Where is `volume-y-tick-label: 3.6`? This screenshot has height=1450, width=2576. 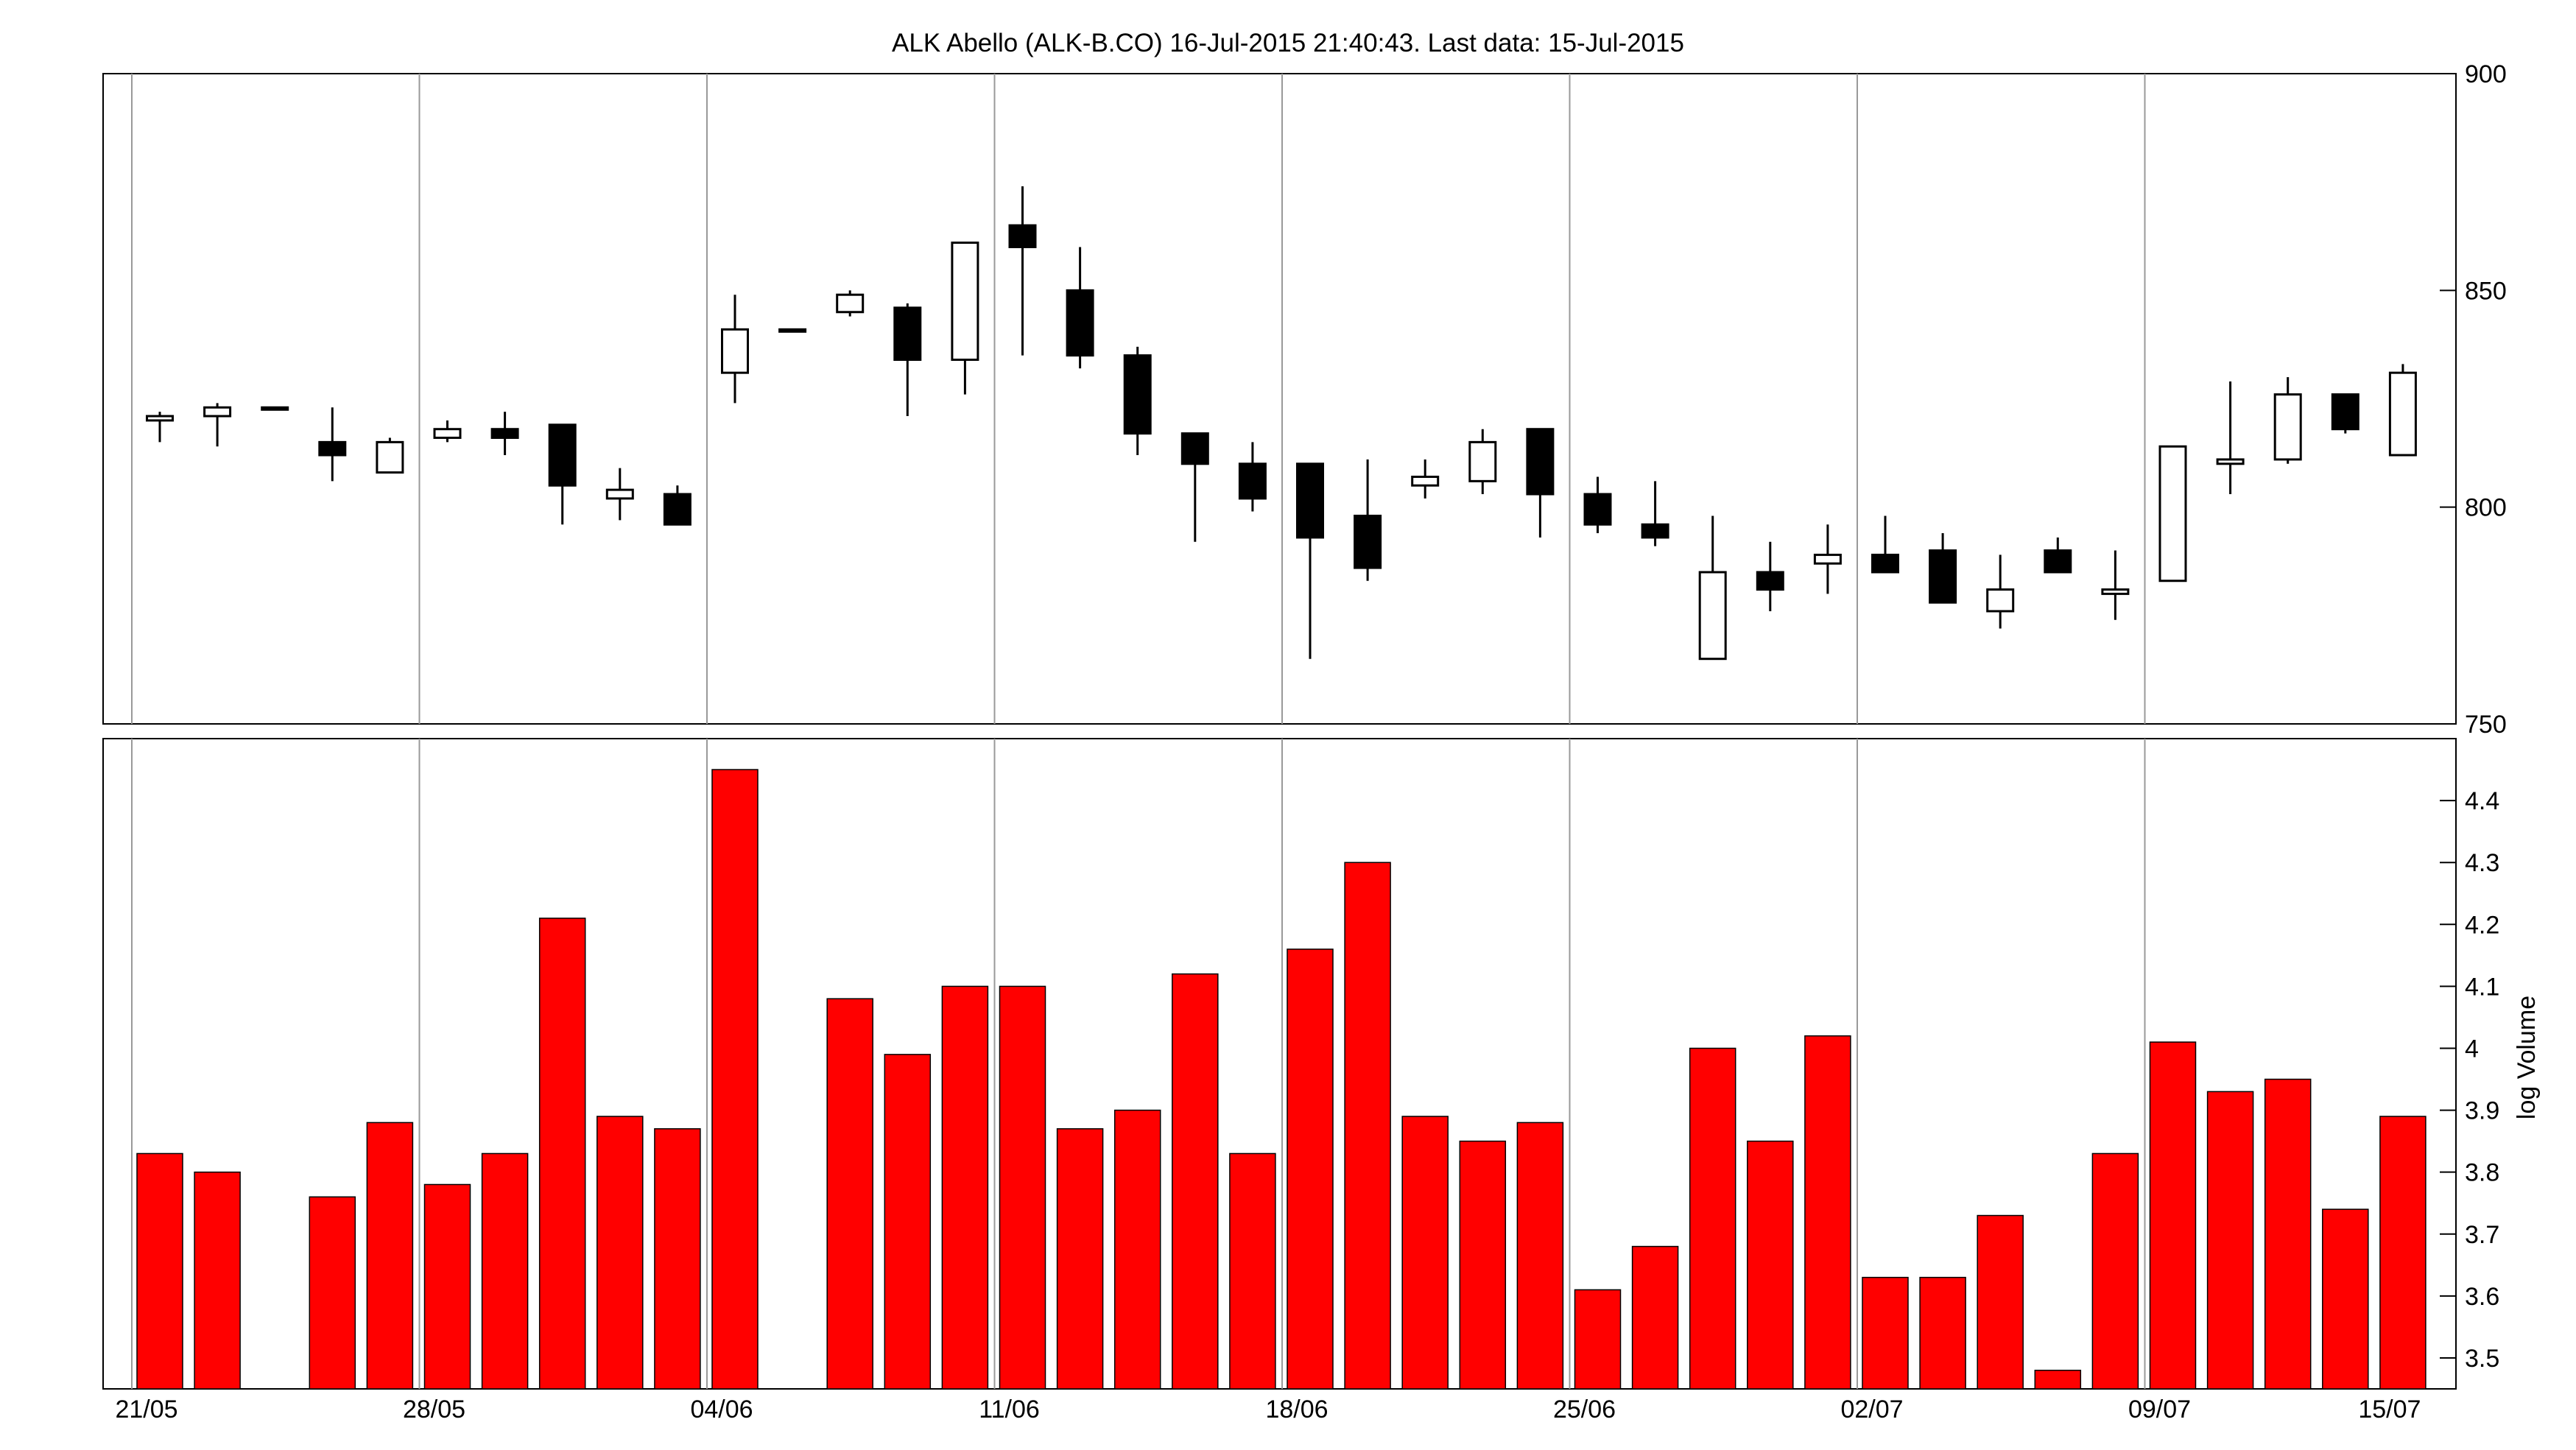
volume-y-tick-label: 3.6 is located at coordinates (2482, 1297).